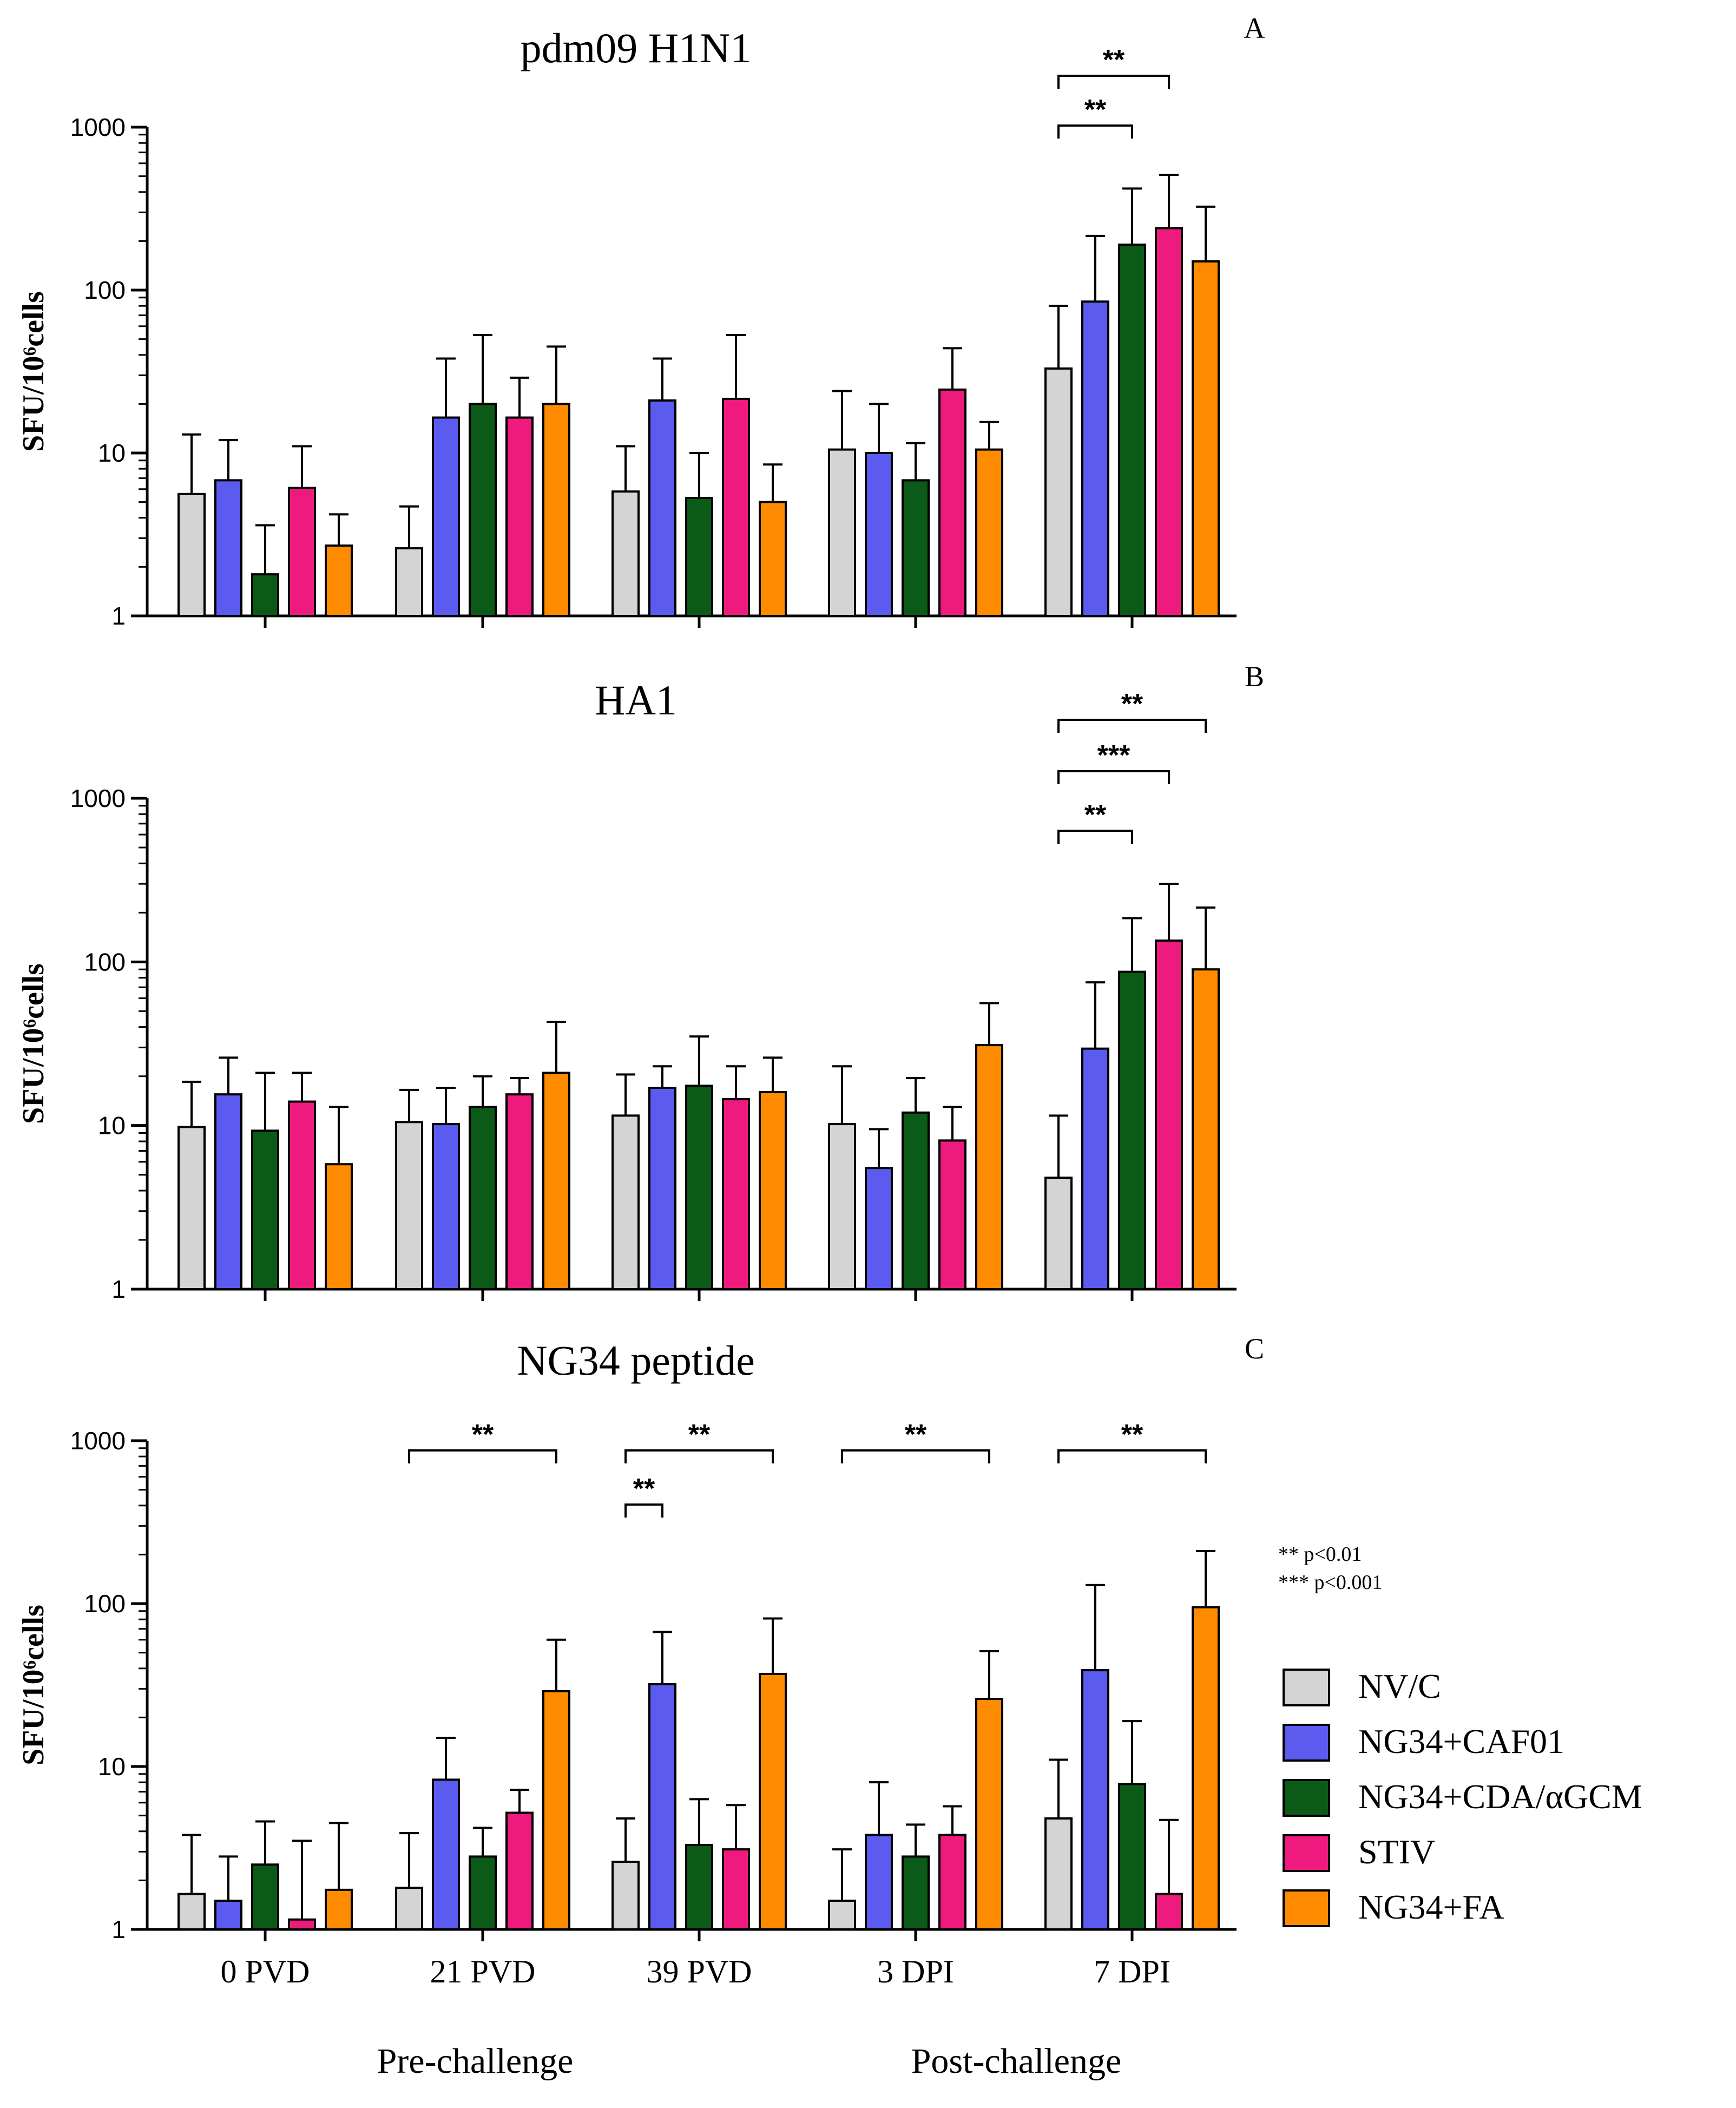  I want to click on legend-label-ng34-caf01: NG34+CAF01, so click(1461, 1741).